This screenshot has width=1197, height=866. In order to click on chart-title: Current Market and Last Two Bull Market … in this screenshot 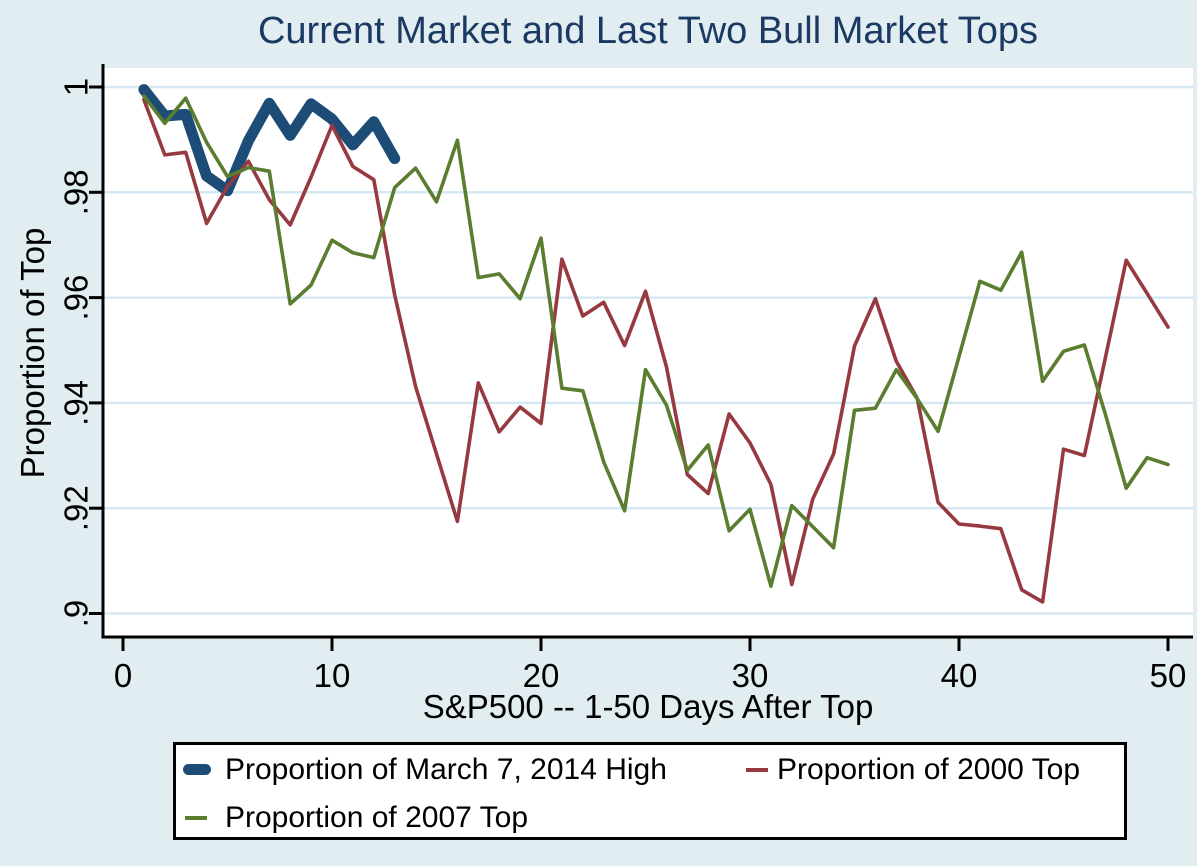, I will do `click(648, 31)`.